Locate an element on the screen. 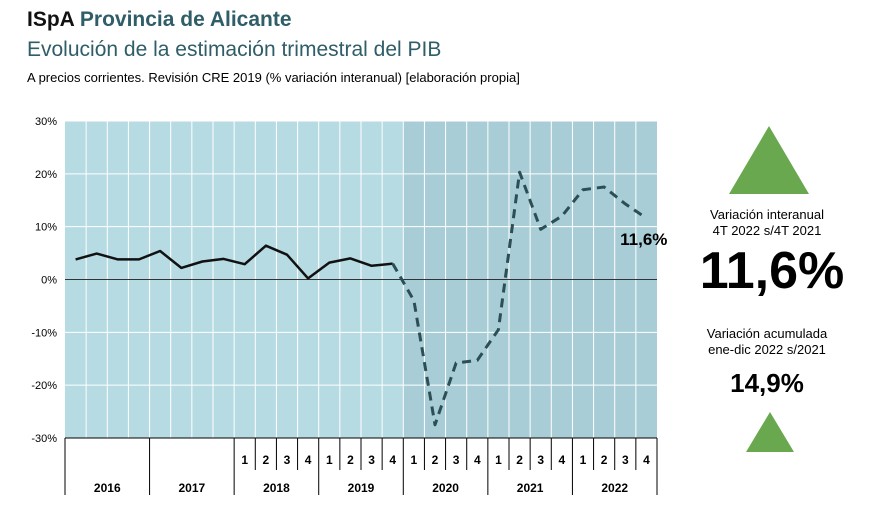  x-year-label: 2021 is located at coordinates (530, 488).